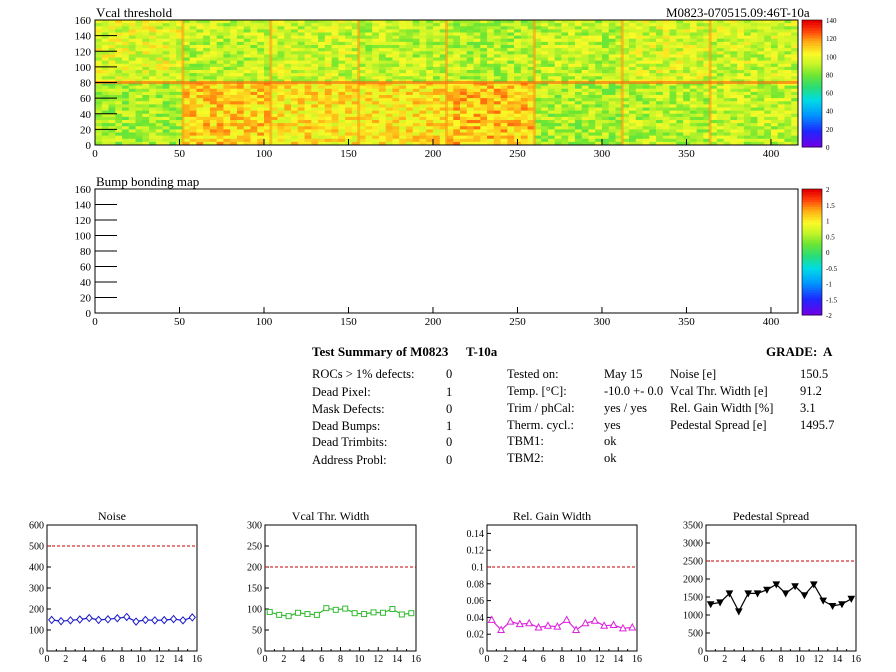  Describe the element at coordinates (540, 425) in the screenshot. I see `summary-c2-label-3: Therm. cycl.:` at that location.